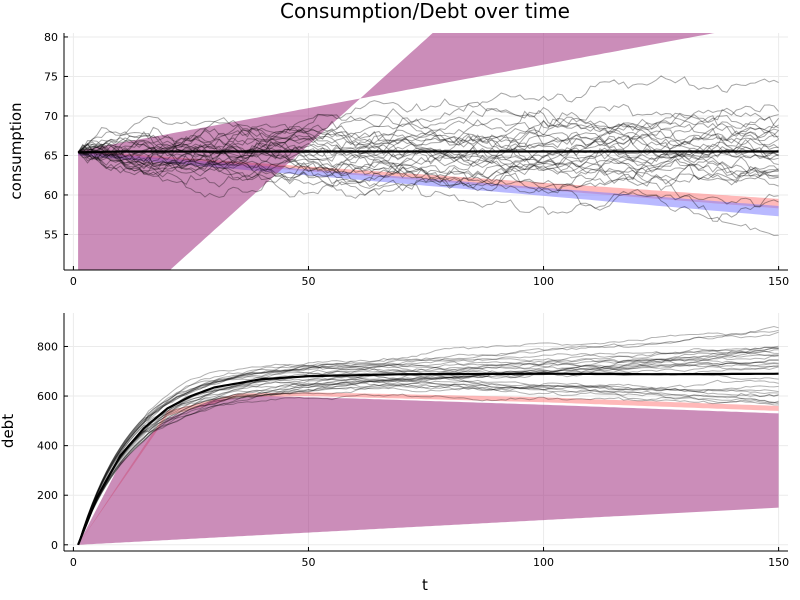  I want to click on consumption-xtick-label-1: 50, so click(308, 281).